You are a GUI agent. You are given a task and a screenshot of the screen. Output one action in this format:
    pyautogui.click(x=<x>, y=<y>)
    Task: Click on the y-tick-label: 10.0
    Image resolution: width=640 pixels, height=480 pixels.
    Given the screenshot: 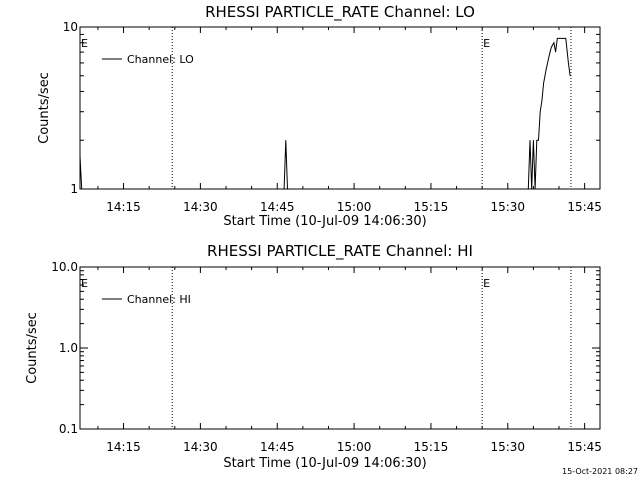 What is the action you would take?
    pyautogui.click(x=64, y=267)
    